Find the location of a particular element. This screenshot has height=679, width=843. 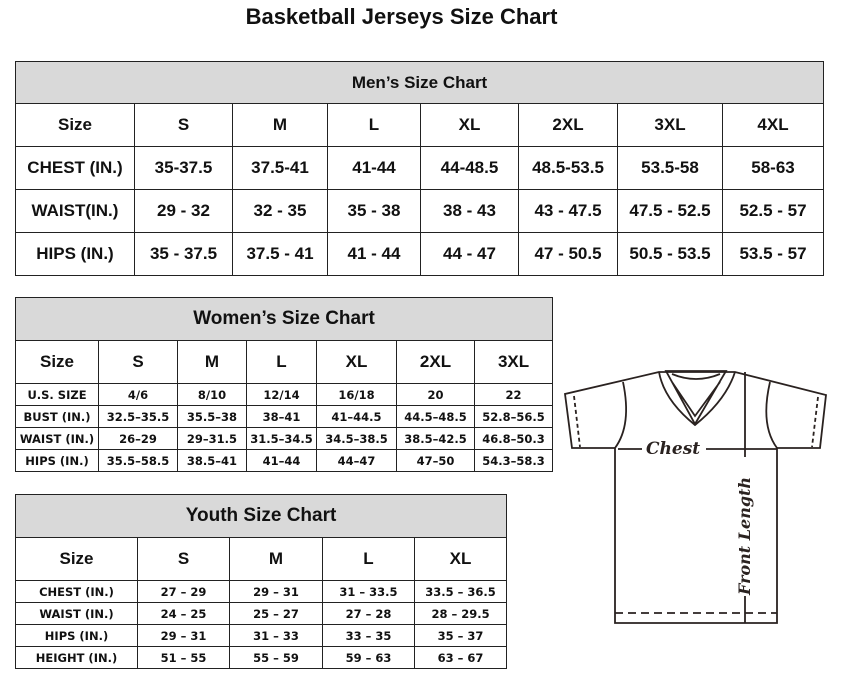

table-cell: 31 – 33.5 is located at coordinates (368, 591).